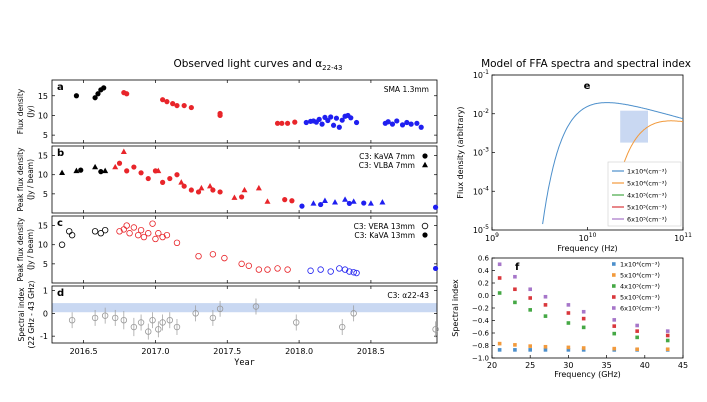  What do you see at coordinates (492, 365) in the screenshot?
I see `x-tick-label: 20` at bounding box center [492, 365].